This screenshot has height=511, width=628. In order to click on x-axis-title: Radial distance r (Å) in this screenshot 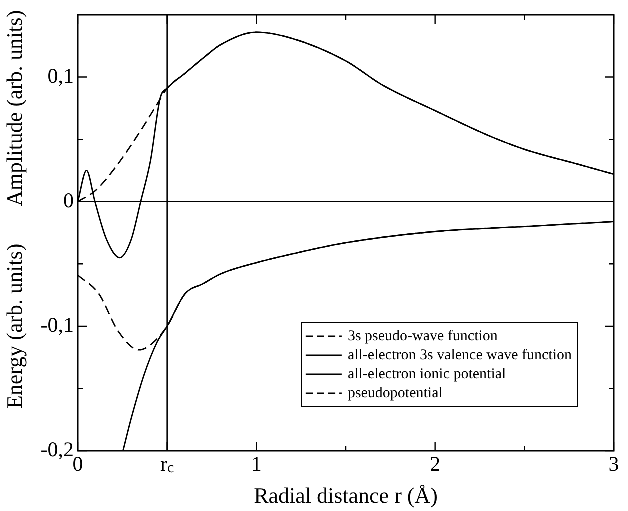, I will do `click(346, 495)`.